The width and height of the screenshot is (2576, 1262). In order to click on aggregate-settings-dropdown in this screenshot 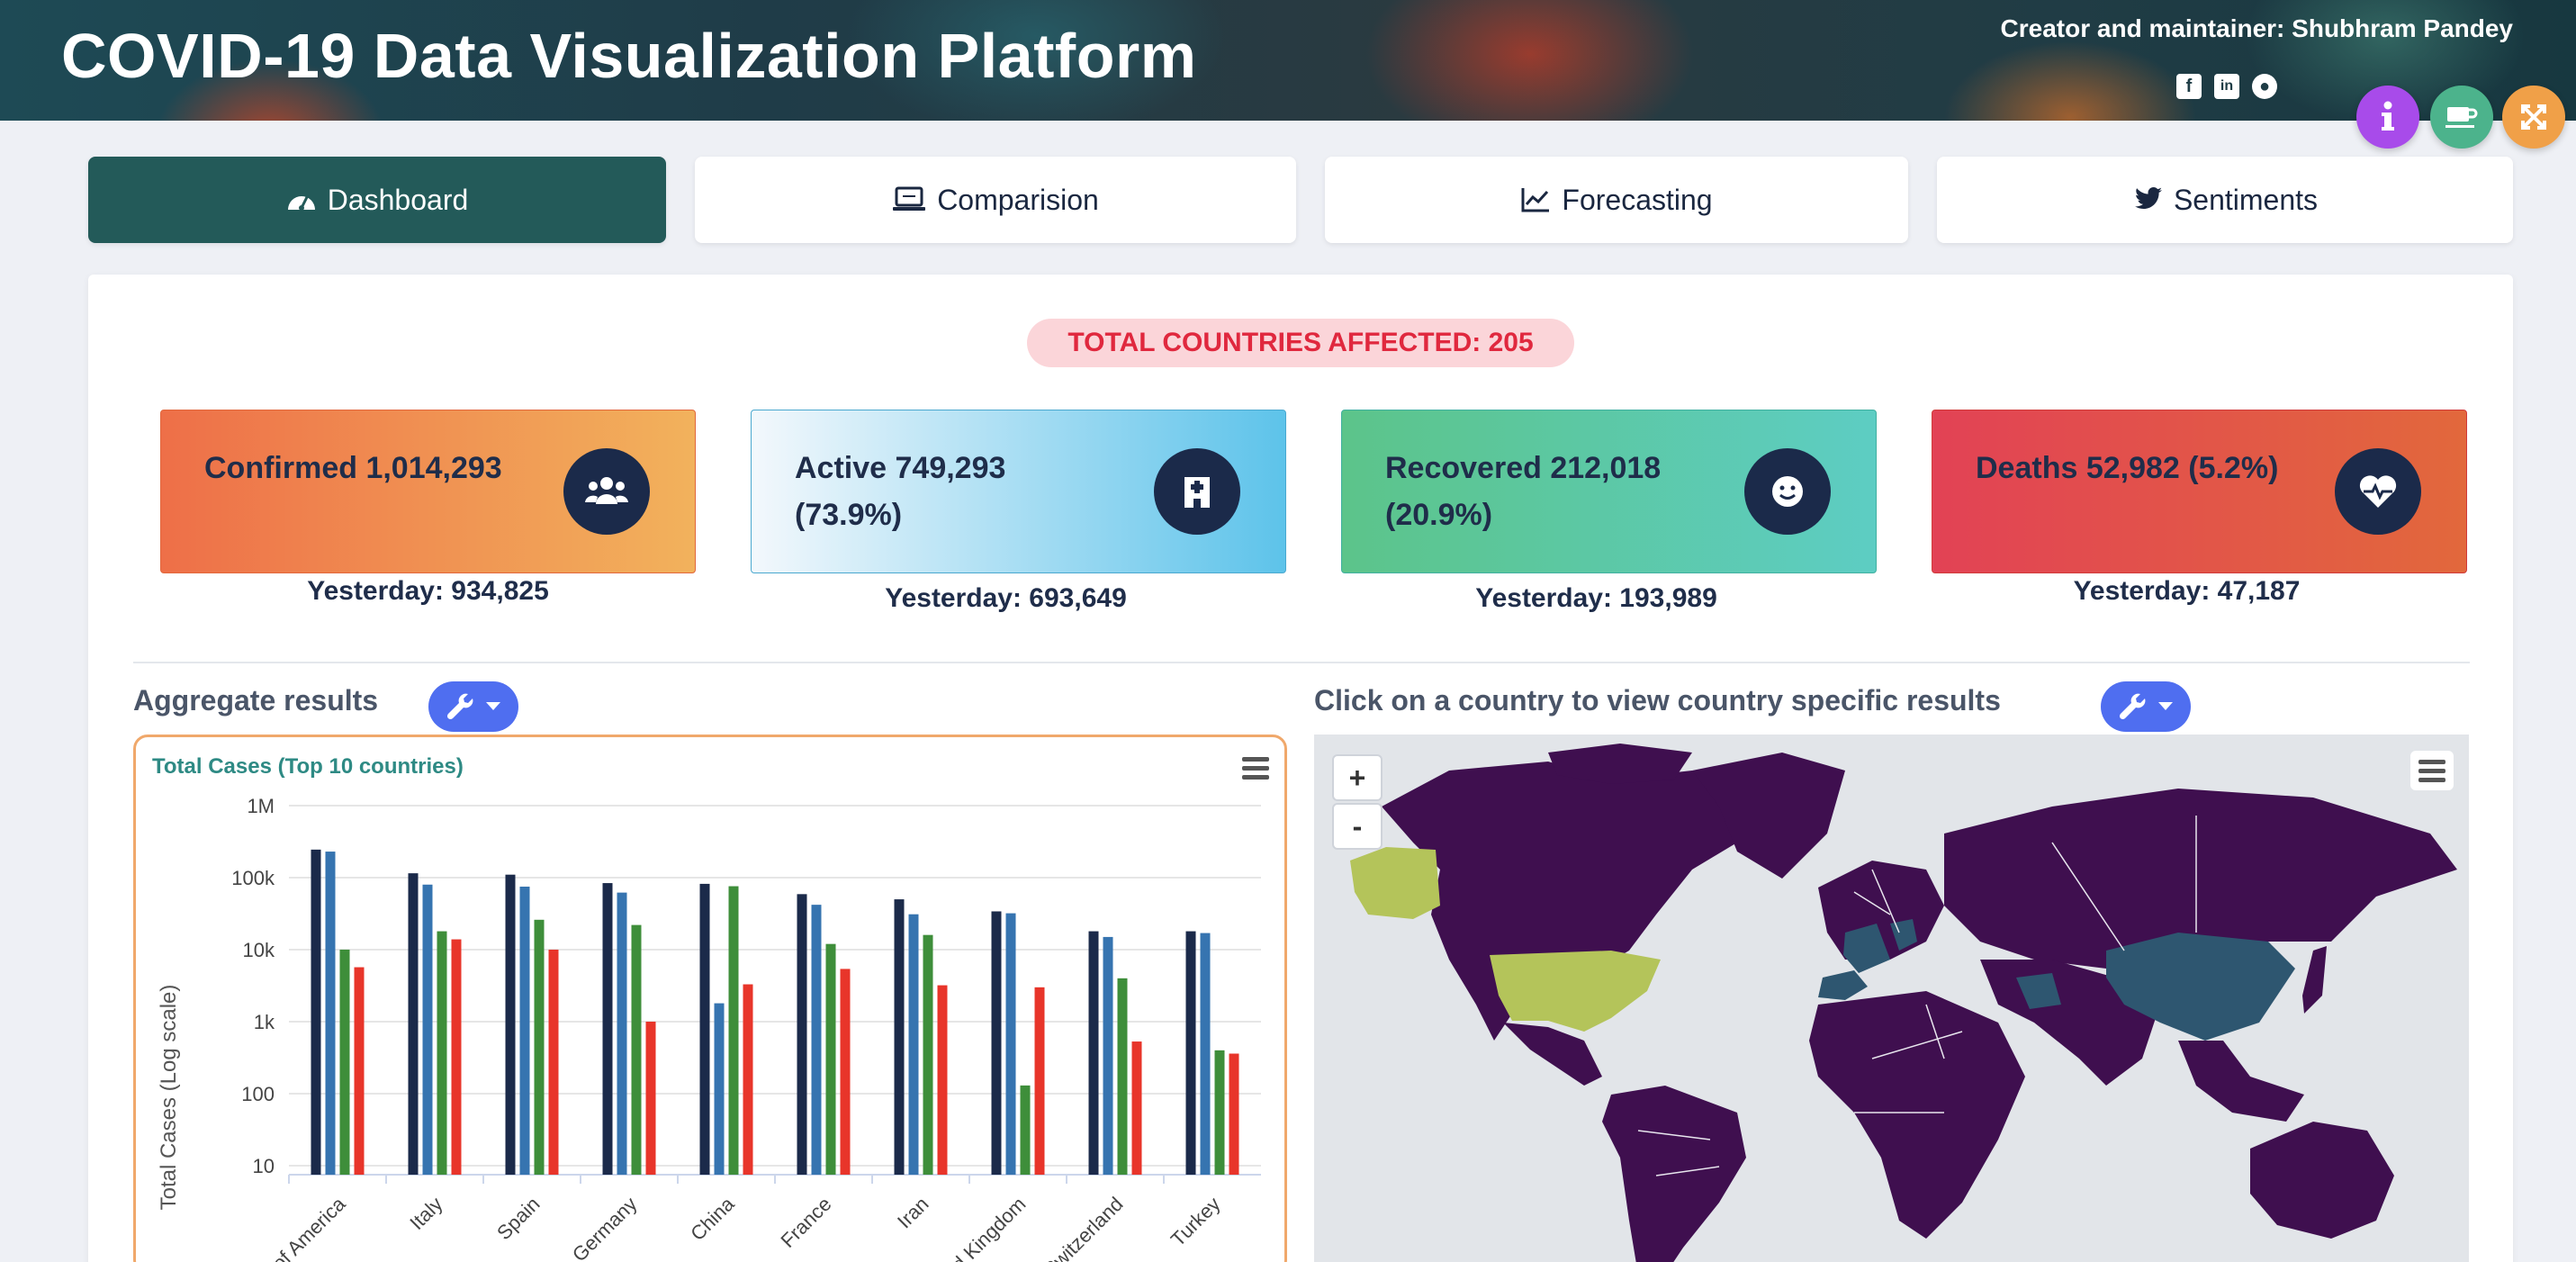, I will do `click(473, 706)`.